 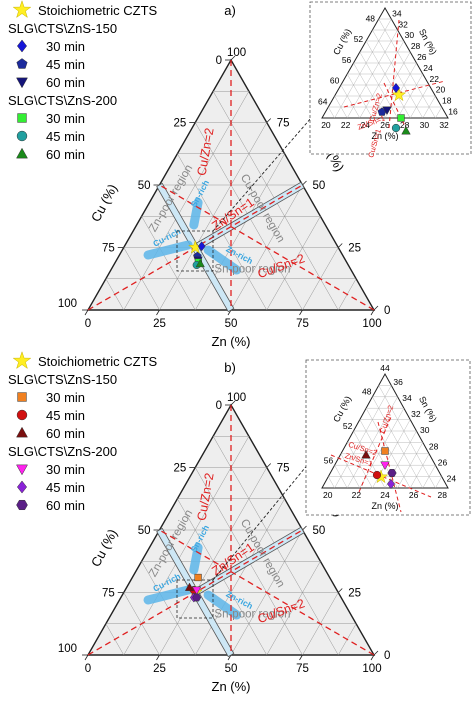 I want to click on inset-cu-tick: 56, so click(x=329, y=460).